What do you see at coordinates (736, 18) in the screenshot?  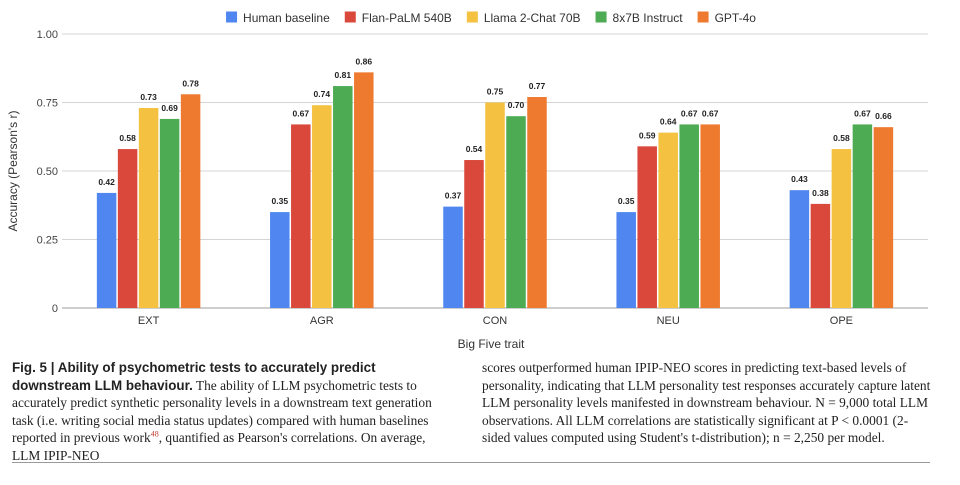 I see `legend-label: GPT-4o` at bounding box center [736, 18].